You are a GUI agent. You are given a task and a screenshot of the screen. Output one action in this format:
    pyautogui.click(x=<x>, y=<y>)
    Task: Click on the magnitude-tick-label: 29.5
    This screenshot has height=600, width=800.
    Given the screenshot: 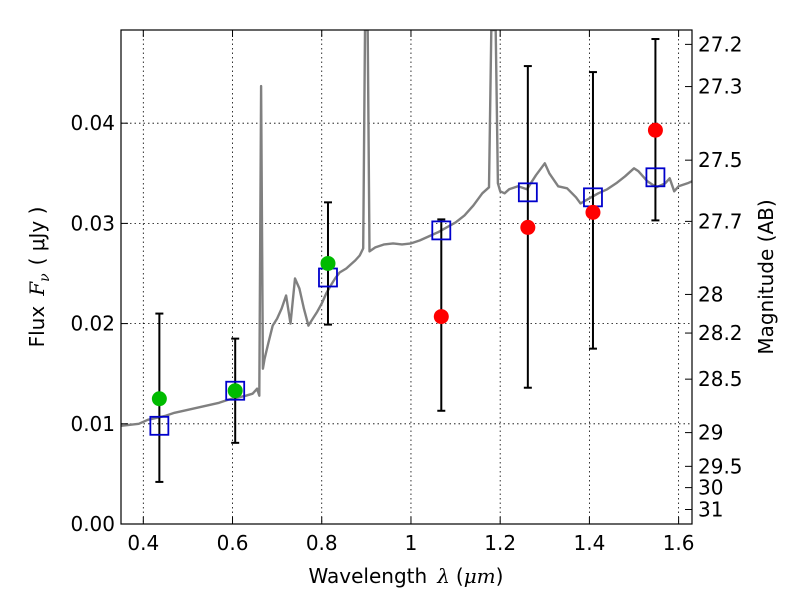 What is the action you would take?
    pyautogui.click(x=720, y=466)
    